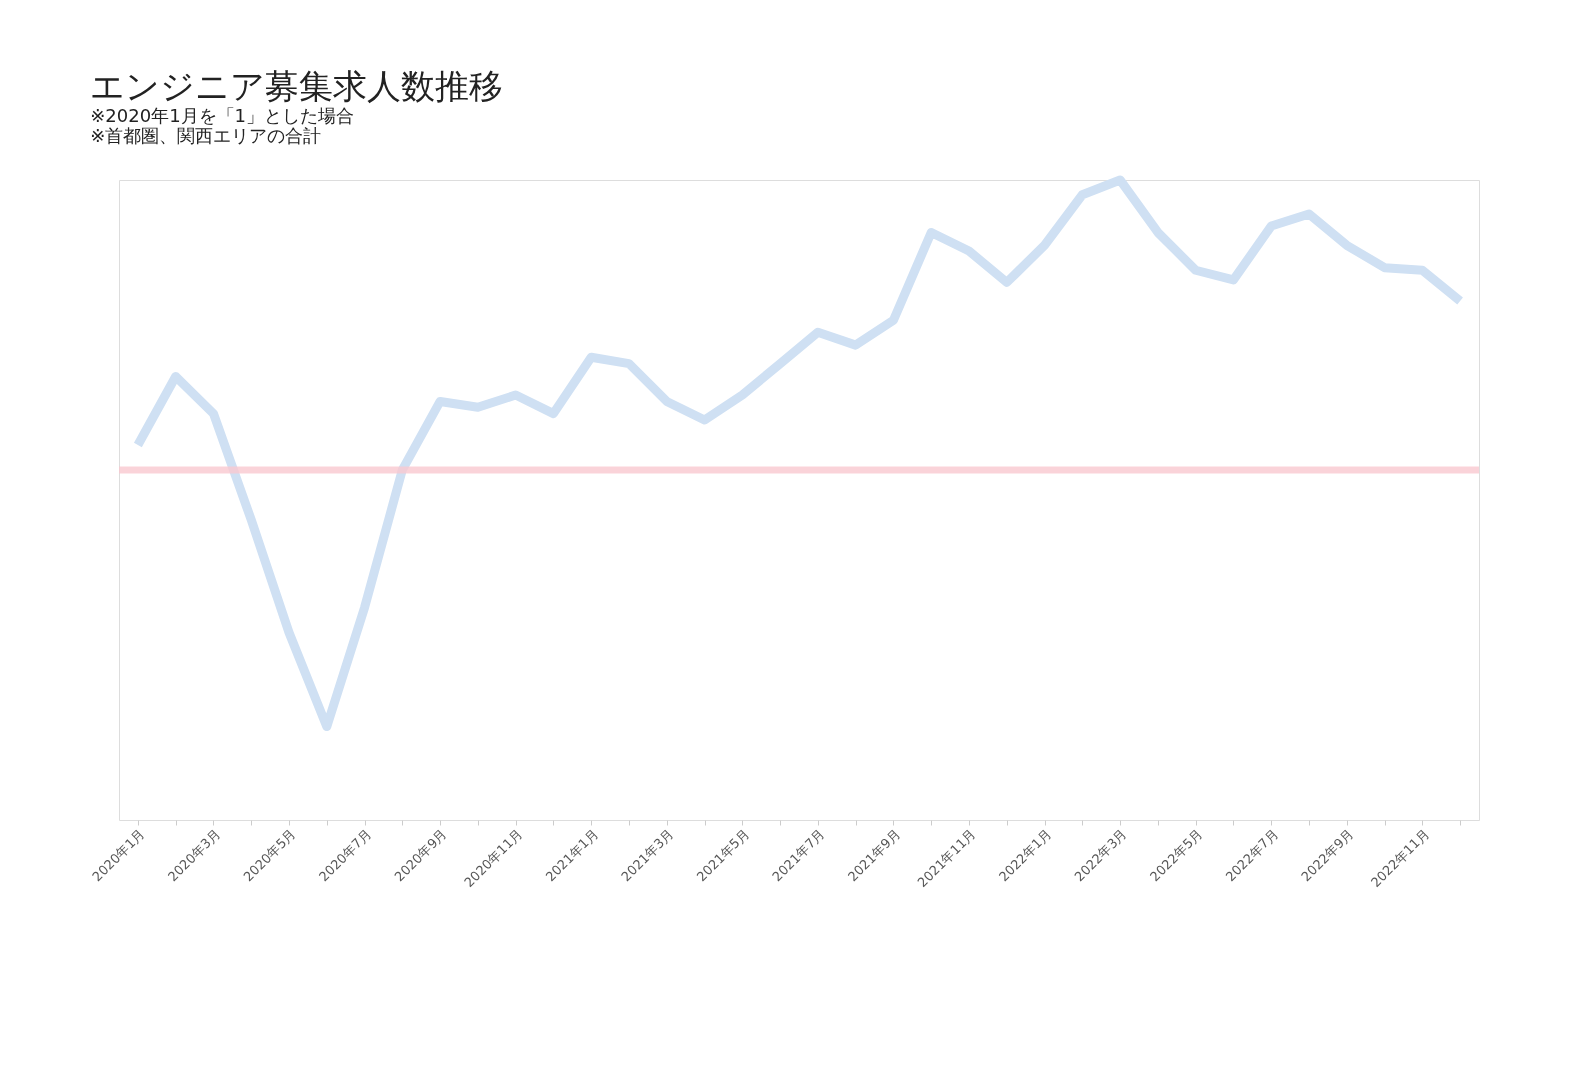  What do you see at coordinates (297, 85) in the screenshot?
I see `chart-title: エンジニア募集求人数推移` at bounding box center [297, 85].